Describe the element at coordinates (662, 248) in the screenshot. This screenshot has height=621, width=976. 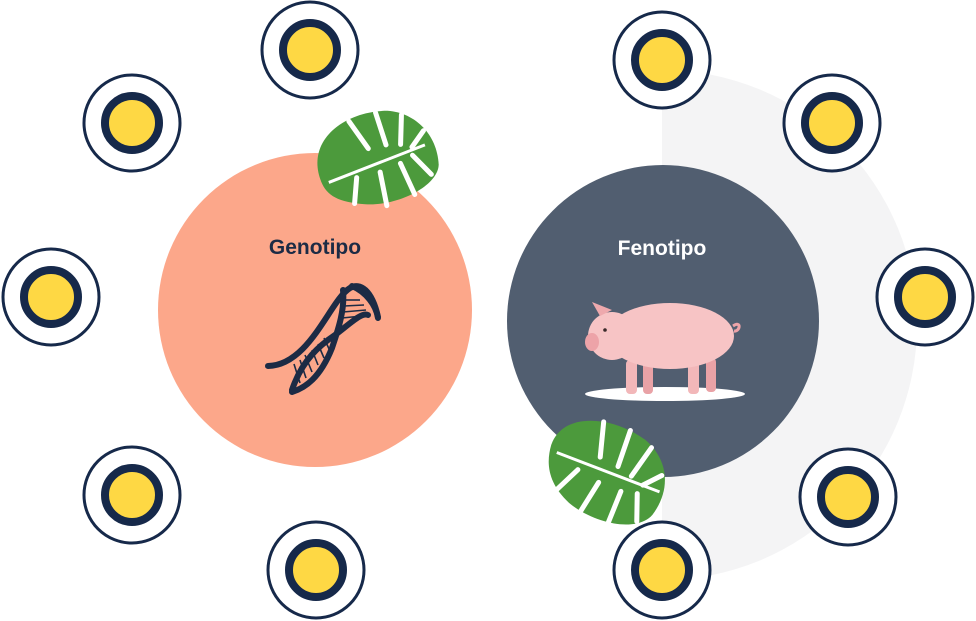
I see `phenotype-label: Fenotipo` at that location.